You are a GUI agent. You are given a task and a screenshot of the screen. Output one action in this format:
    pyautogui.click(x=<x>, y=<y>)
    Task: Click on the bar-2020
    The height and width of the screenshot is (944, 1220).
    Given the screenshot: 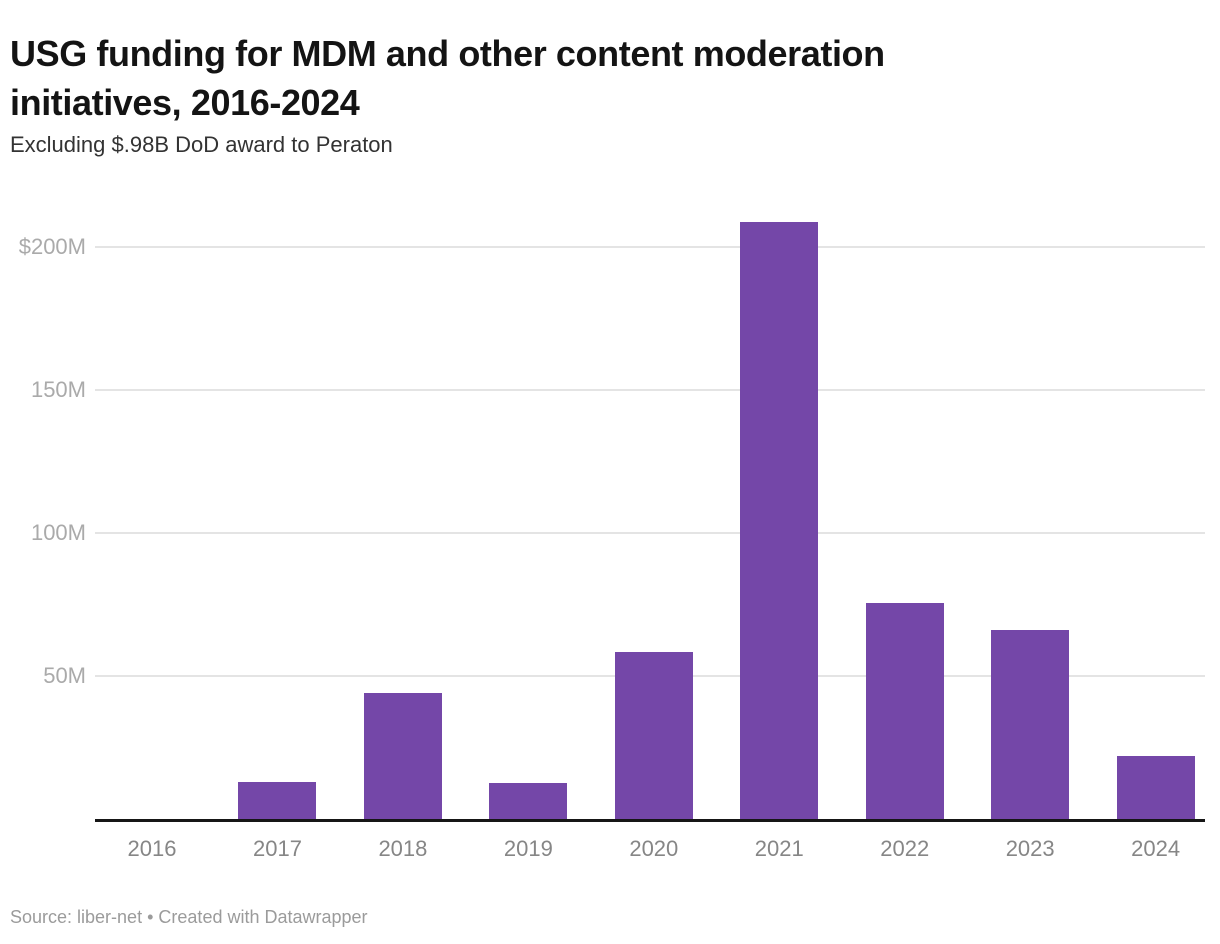 What is the action you would take?
    pyautogui.click(x=653, y=735)
    